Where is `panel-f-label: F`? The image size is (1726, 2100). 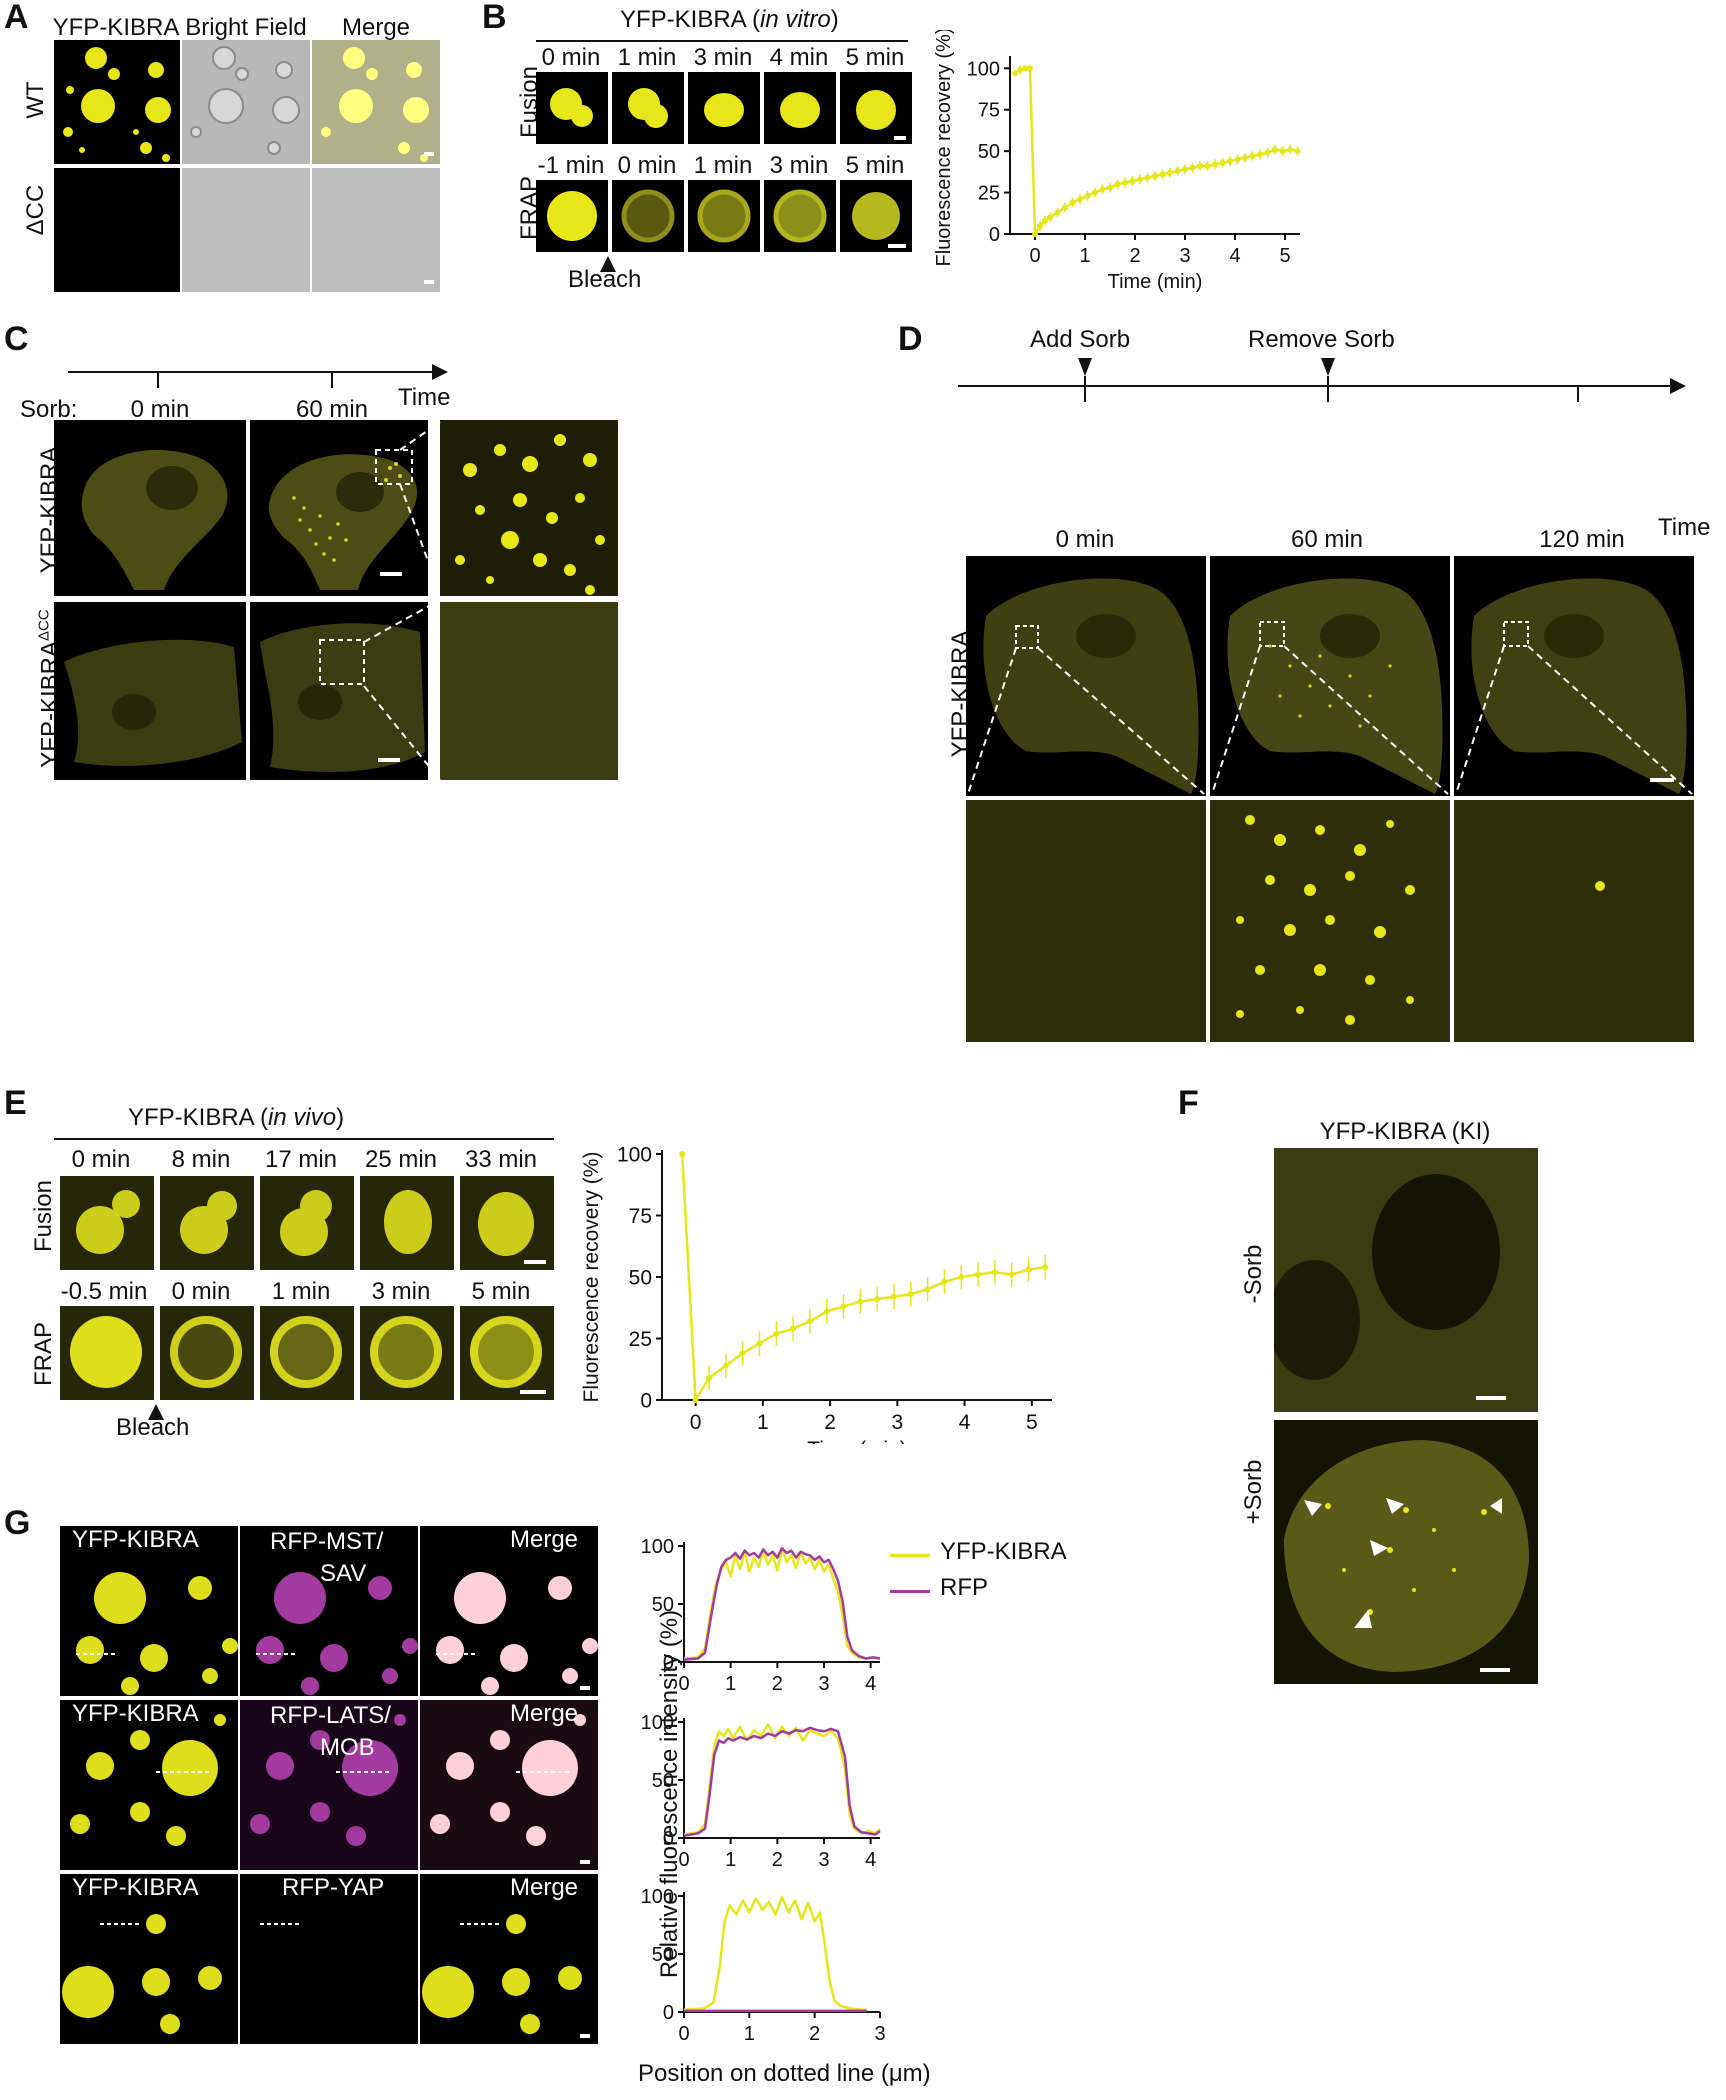
panel-f-label: F is located at coordinates (1188, 1103).